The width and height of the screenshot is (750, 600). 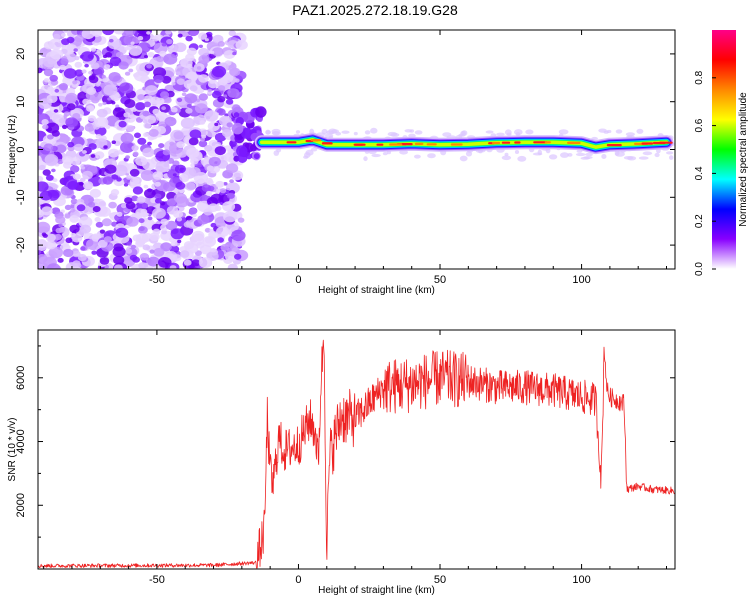 What do you see at coordinates (21, 505) in the screenshot?
I see `snr-ytick-label: 2000` at bounding box center [21, 505].